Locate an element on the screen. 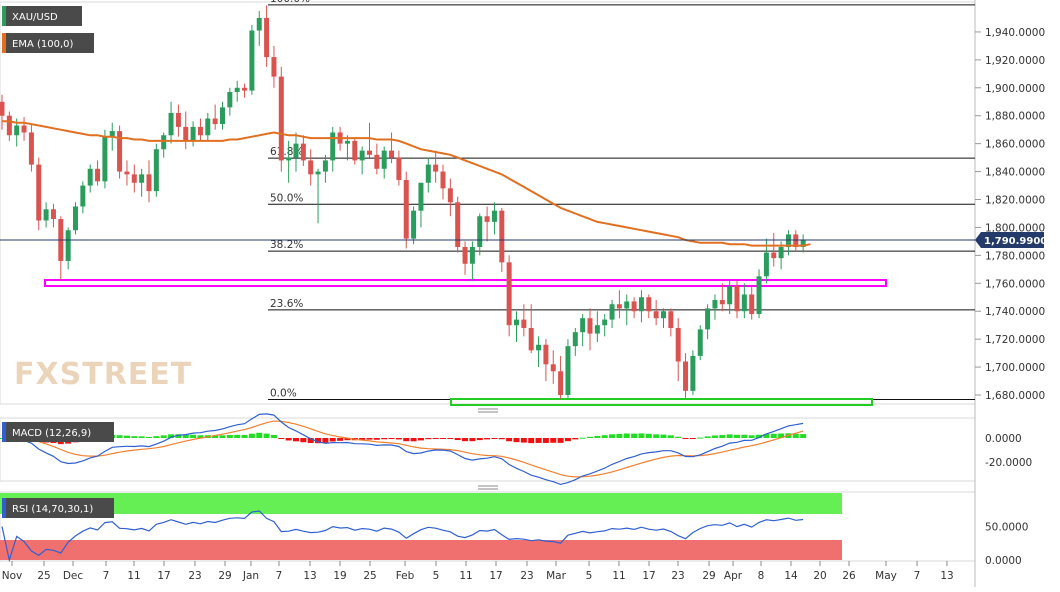  date-tick-label: Jan is located at coordinates (250, 576).